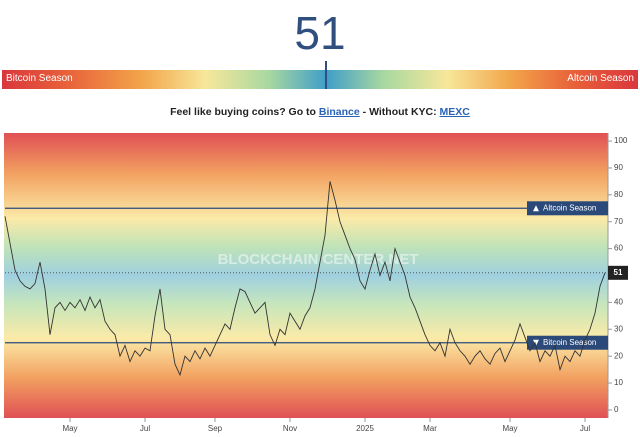  I want to click on reference-label: Altcoin Season, so click(569, 207).